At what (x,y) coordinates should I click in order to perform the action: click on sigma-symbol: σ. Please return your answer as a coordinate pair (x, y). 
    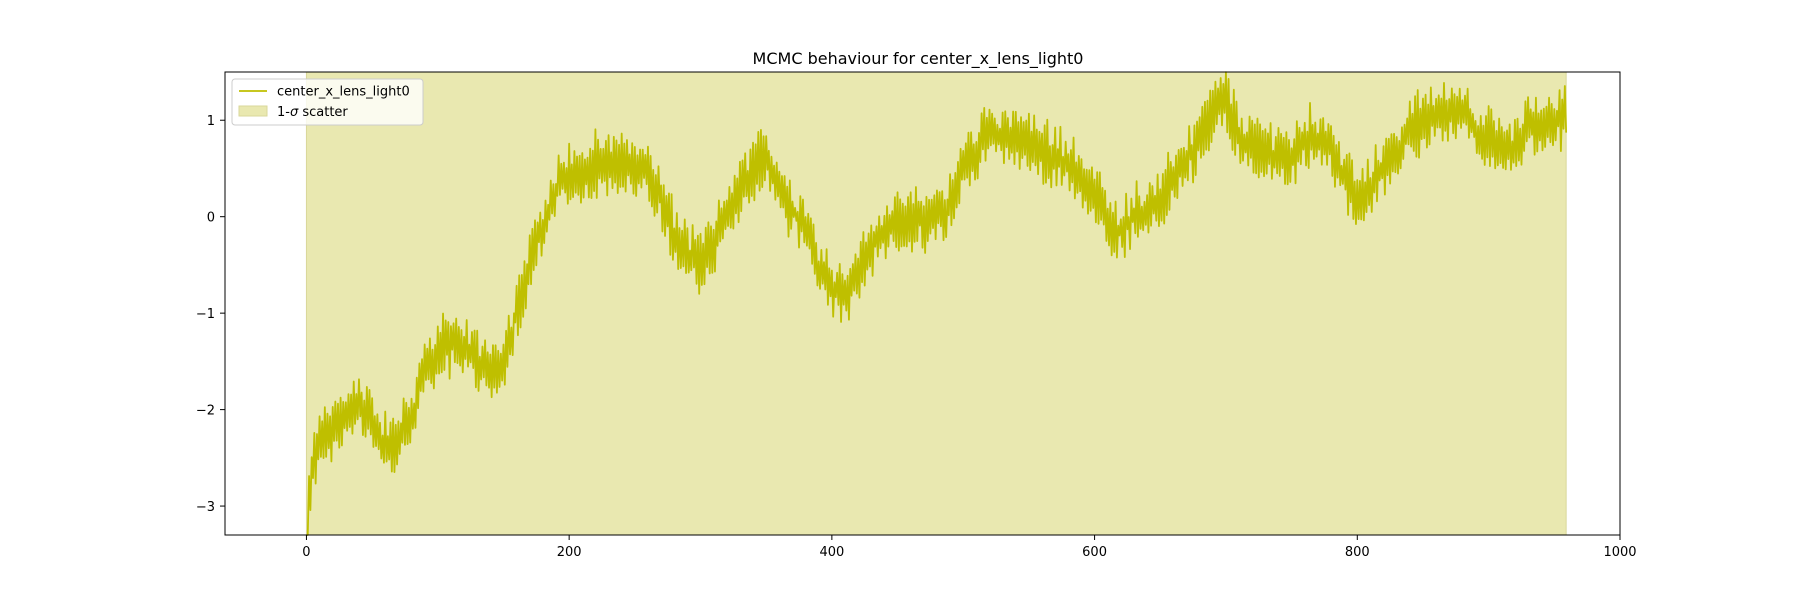
    Looking at the image, I should click on (294, 112).